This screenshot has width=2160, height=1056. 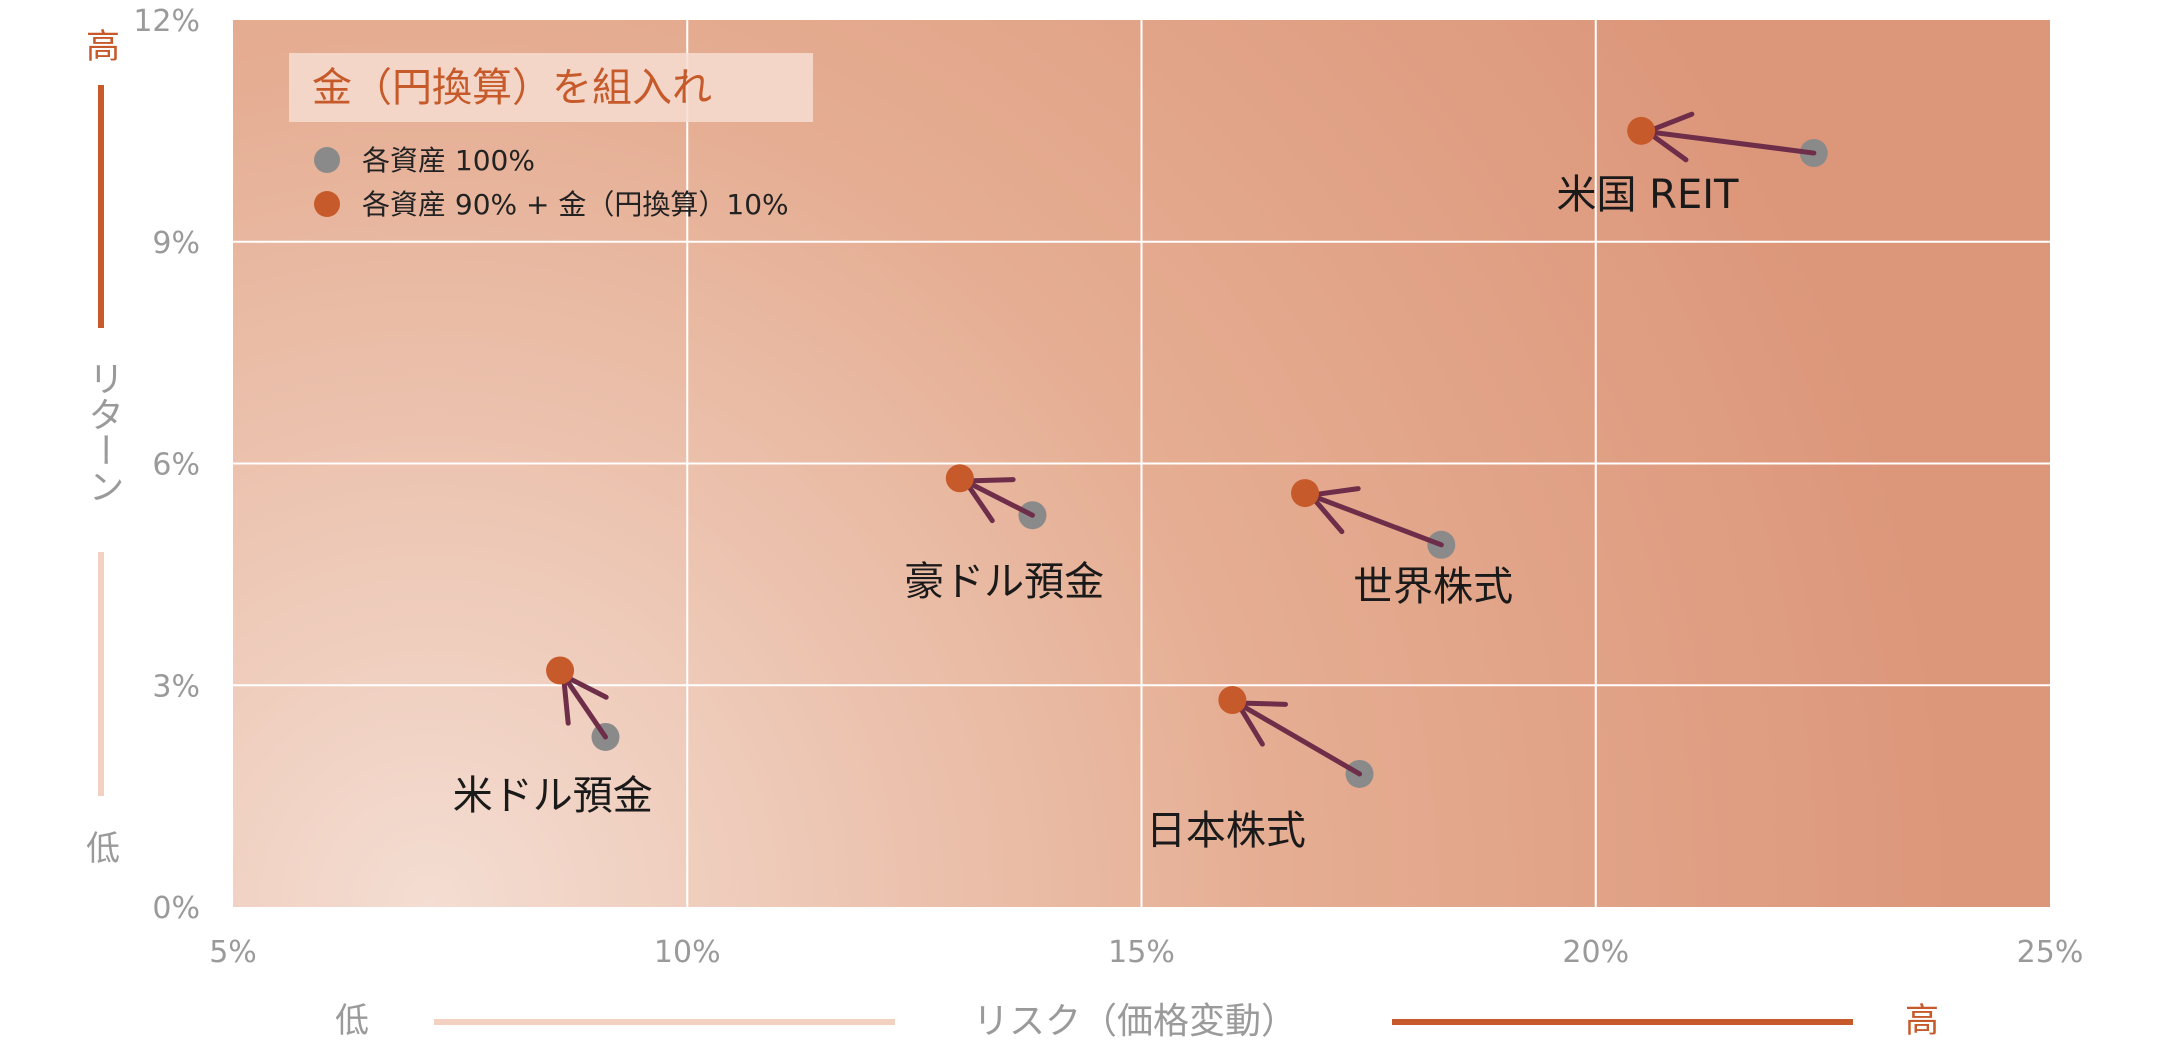 What do you see at coordinates (551, 137) in the screenshot?
I see `legend: 金（円換算）を組入れ 各資産 100% 各資産 90% + 金（円換算）10%` at bounding box center [551, 137].